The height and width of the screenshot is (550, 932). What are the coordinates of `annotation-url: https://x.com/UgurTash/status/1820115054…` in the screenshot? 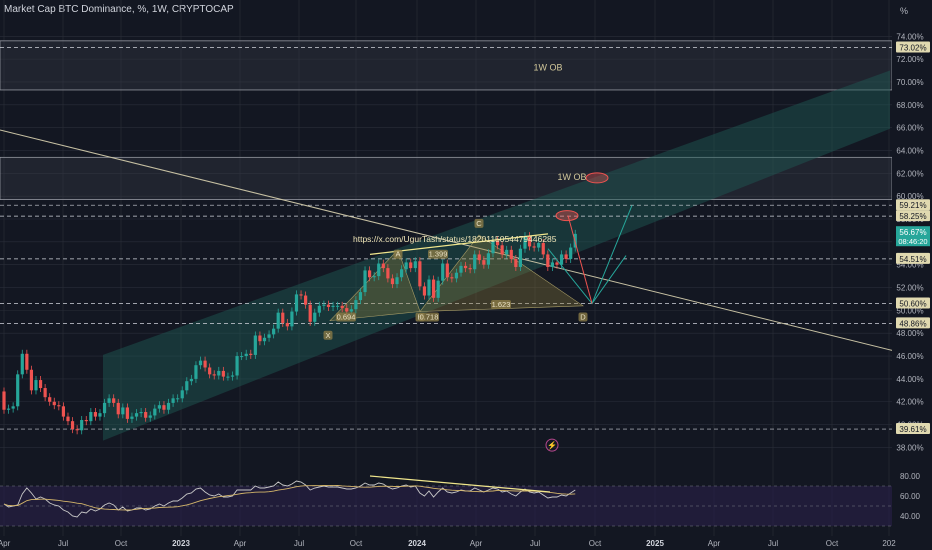 It's located at (455, 239).